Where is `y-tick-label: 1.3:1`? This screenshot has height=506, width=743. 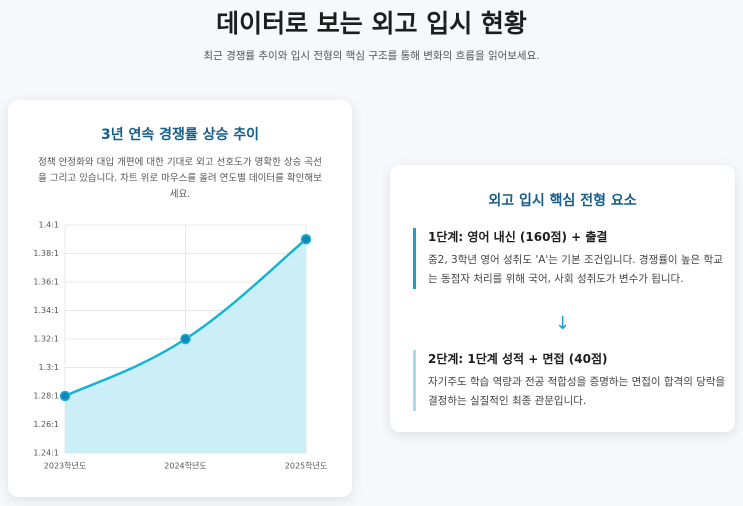 y-tick-label: 1.3:1 is located at coordinates (48, 367).